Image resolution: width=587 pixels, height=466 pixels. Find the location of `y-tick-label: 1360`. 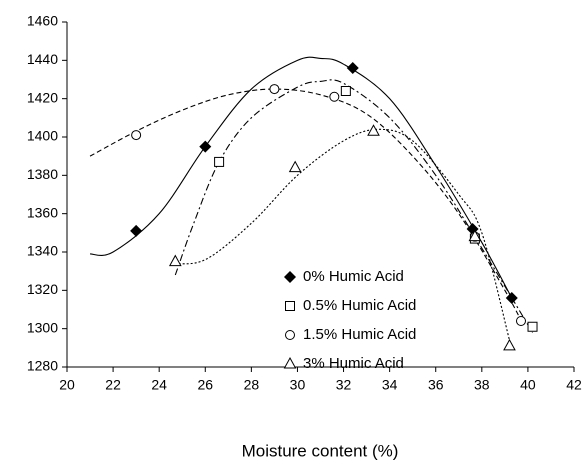

y-tick-label: 1360 is located at coordinates (42, 212).